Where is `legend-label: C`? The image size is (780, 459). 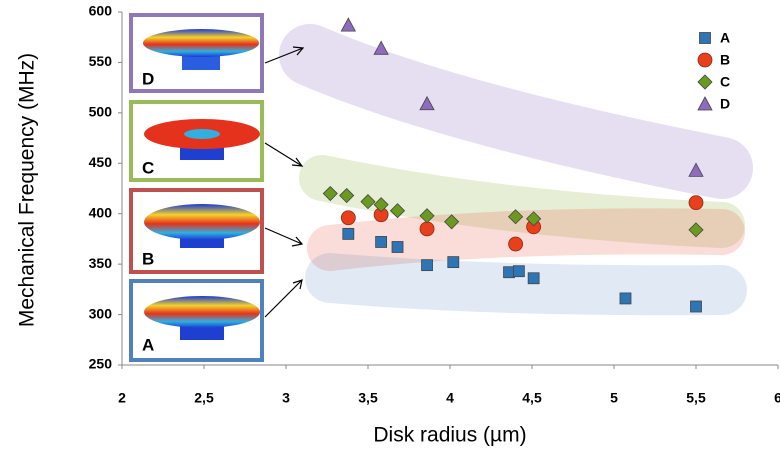
legend-label: C is located at coordinates (725, 82).